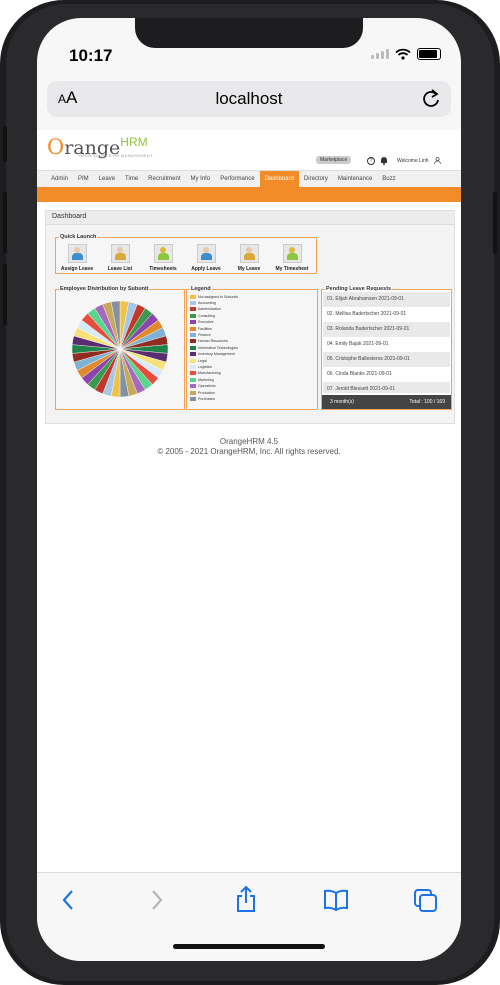 The height and width of the screenshot is (985, 500). I want to click on legend-item: Accounting, so click(203, 302).